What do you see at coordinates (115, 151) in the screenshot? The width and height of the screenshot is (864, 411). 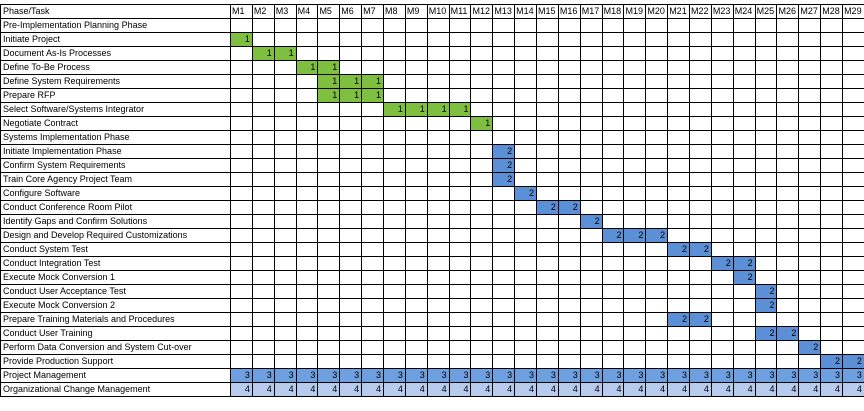 I see `task-label: Initiate Implementation Phase` at bounding box center [115, 151].